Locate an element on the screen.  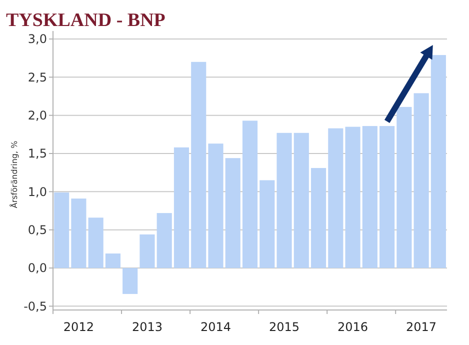
x-tick-label: 2013 is located at coordinates (147, 327).